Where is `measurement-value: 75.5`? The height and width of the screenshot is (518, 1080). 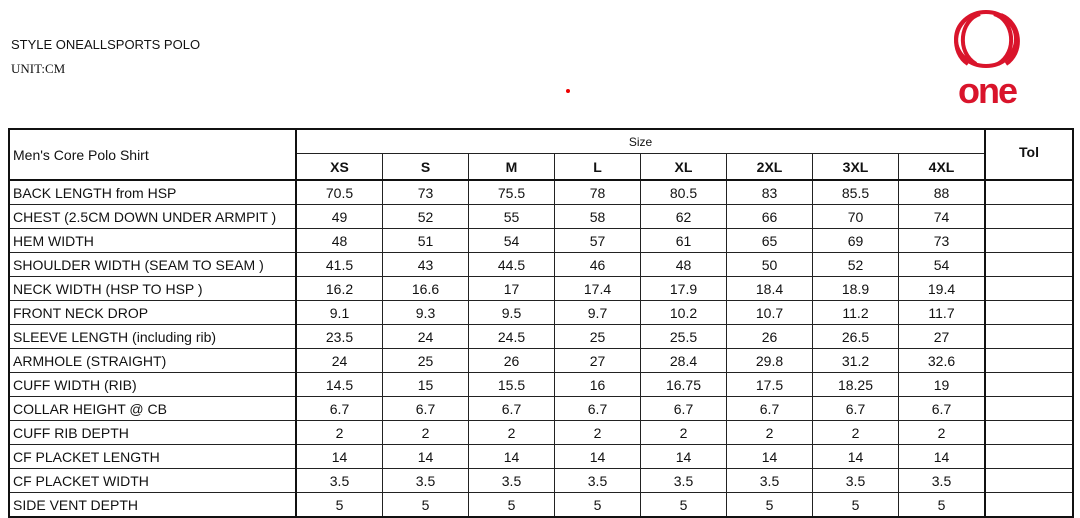 measurement-value: 75.5 is located at coordinates (511, 192).